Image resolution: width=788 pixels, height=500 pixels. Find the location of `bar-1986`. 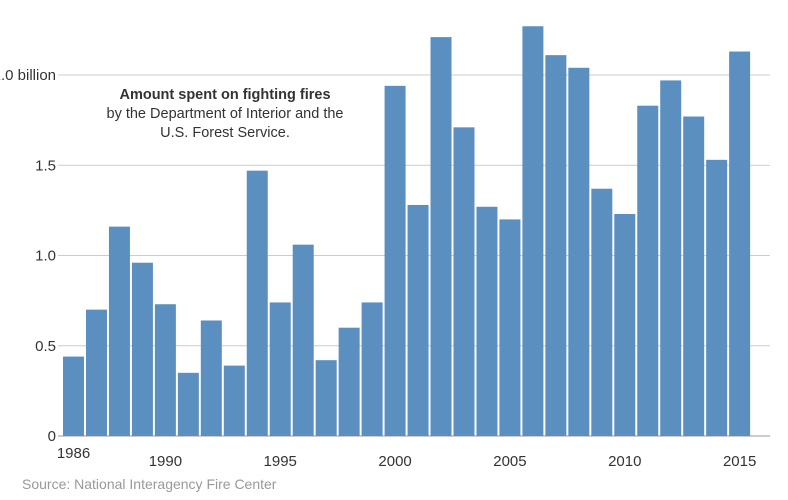

bar-1986 is located at coordinates (73, 396).